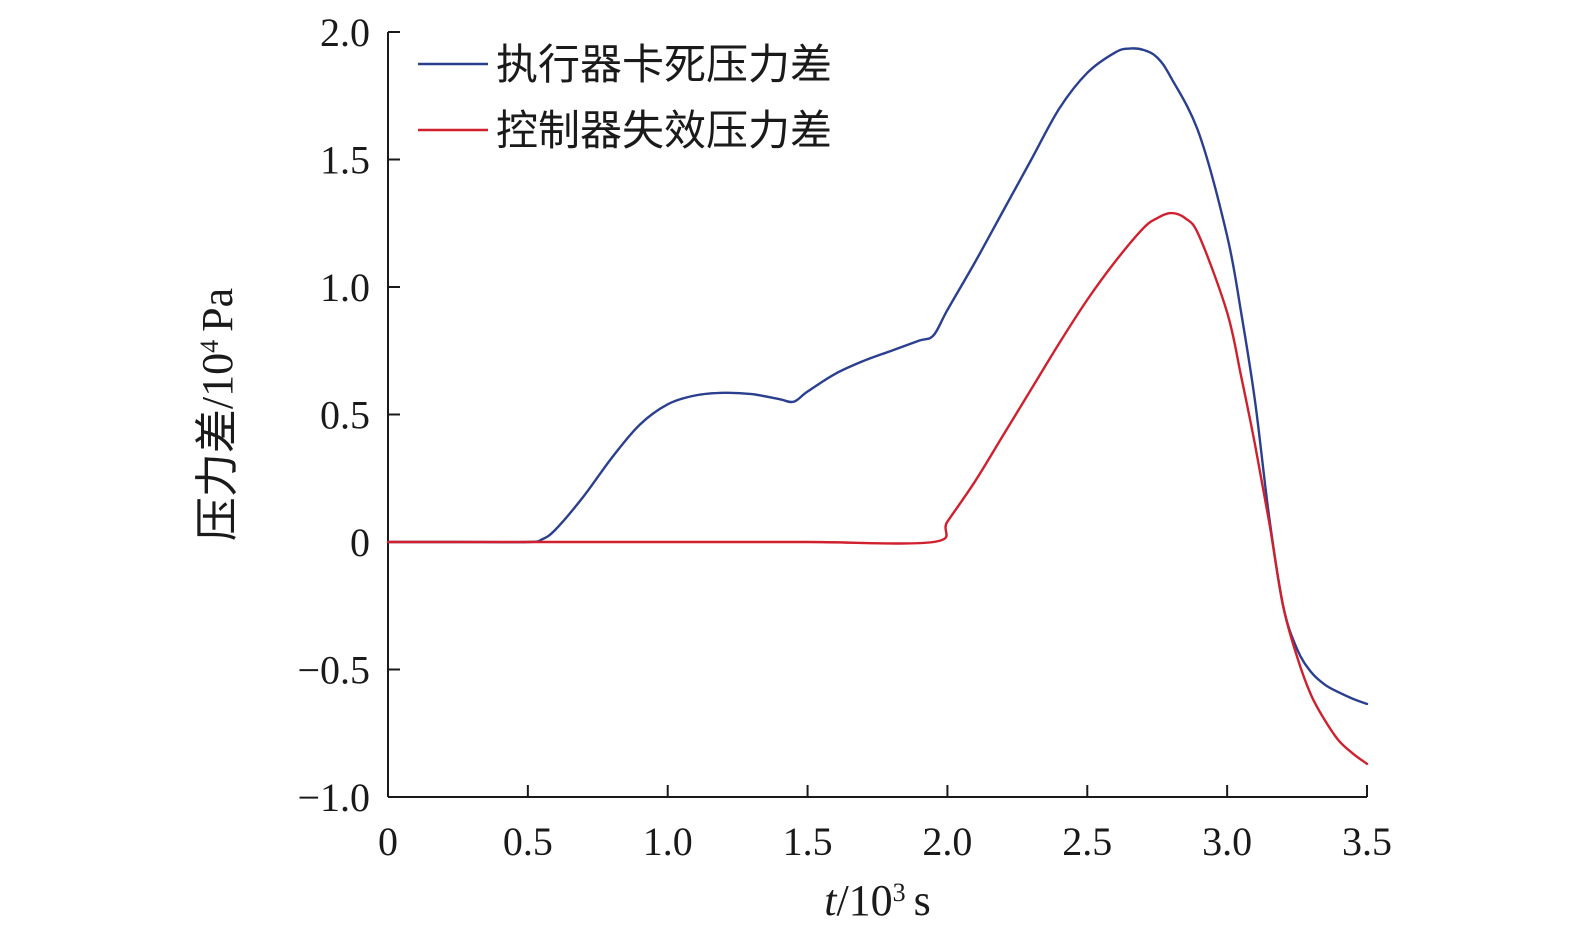  What do you see at coordinates (1087, 841) in the screenshot?
I see `x-tick-label: 2.5` at bounding box center [1087, 841].